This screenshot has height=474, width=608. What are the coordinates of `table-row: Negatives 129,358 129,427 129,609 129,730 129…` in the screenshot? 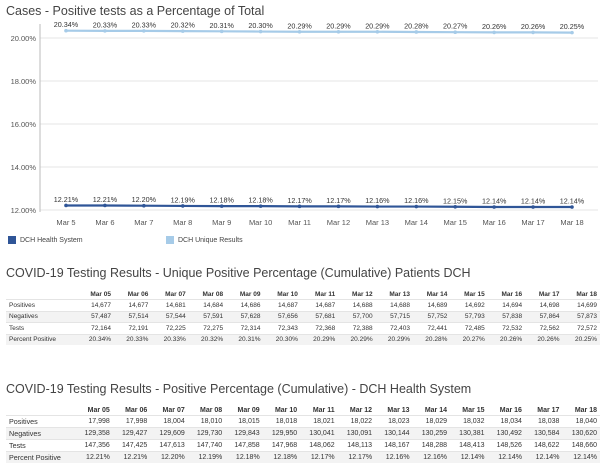 It's located at (303, 433).